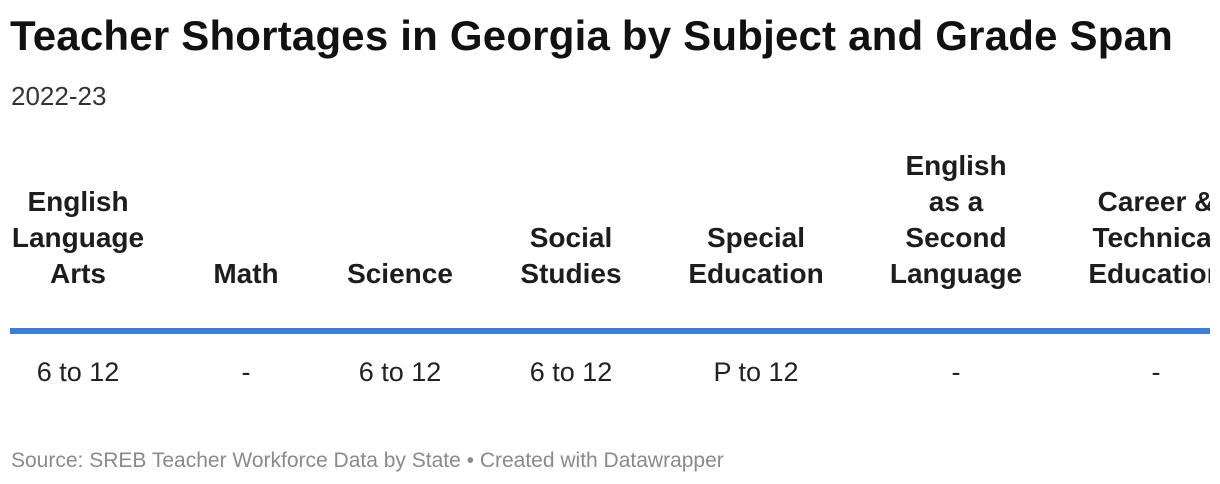  I want to click on column-header-english-language-arts: English Language Arts, so click(78, 237).